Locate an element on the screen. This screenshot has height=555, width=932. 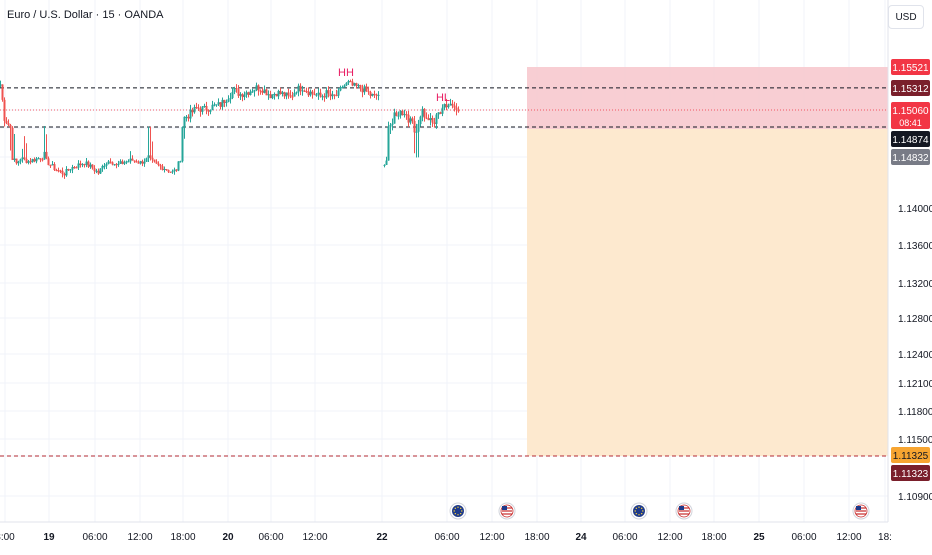
target-line-price-tag: 1.11323 is located at coordinates (911, 474).